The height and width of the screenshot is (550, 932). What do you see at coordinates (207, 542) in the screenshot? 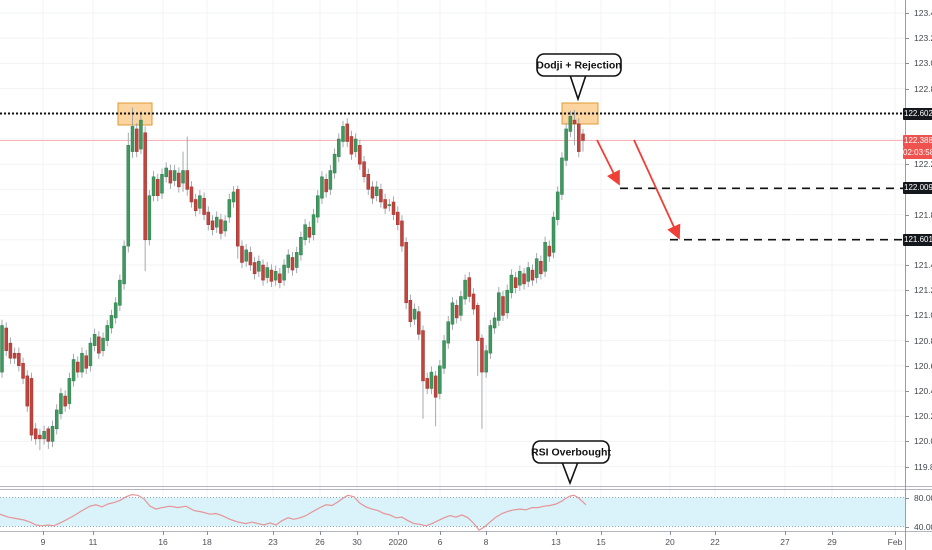
I see `time-tick-label: 18` at bounding box center [207, 542].